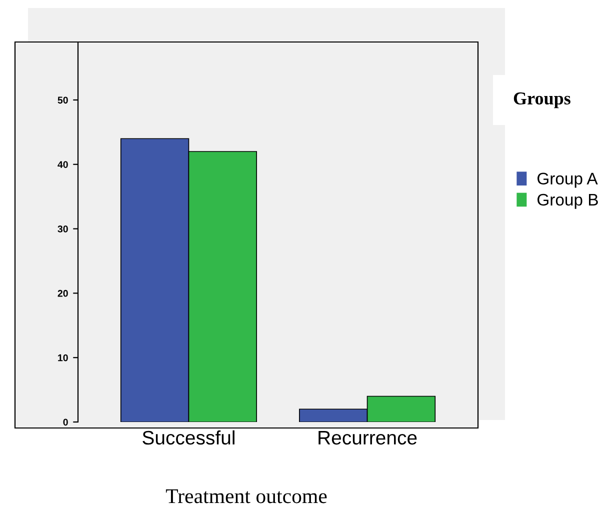  What do you see at coordinates (63, 293) in the screenshot?
I see `y-tick-label: 20` at bounding box center [63, 293].